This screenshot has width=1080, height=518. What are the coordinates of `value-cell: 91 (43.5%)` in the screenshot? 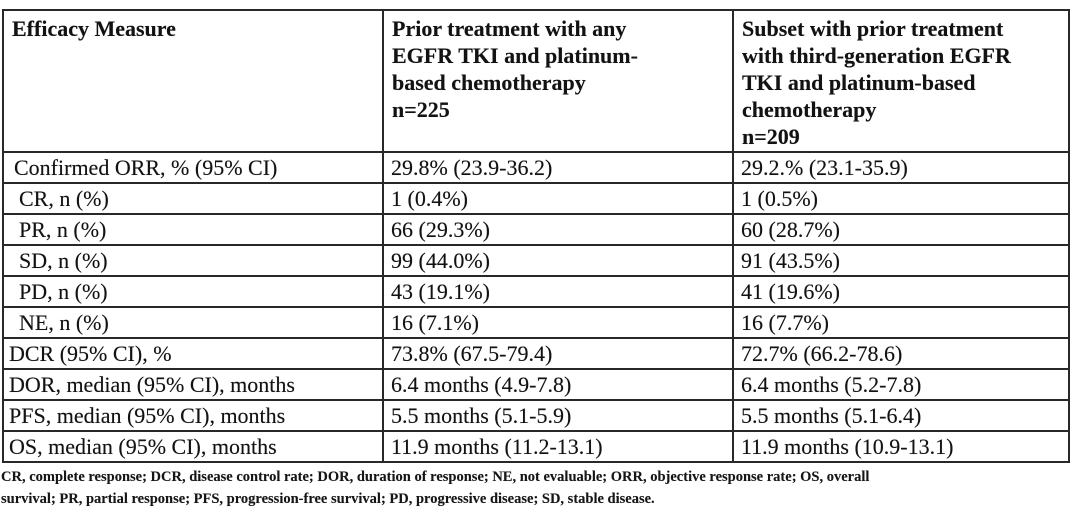 It's located at (901, 260).